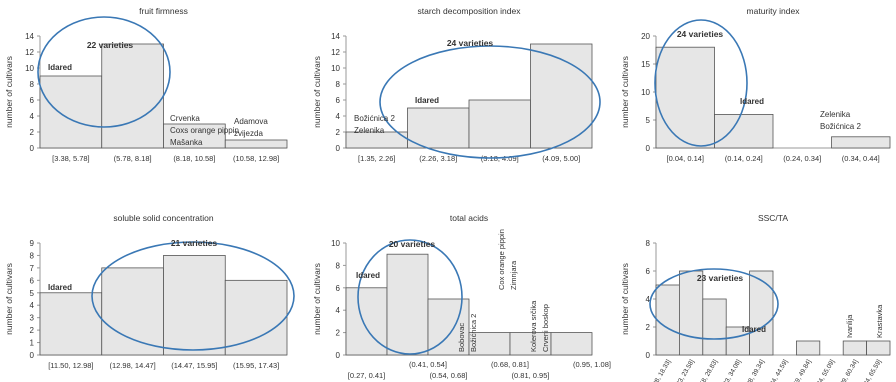 The image size is (896, 382). I want to click on chart-title: total acids, so click(469, 218).